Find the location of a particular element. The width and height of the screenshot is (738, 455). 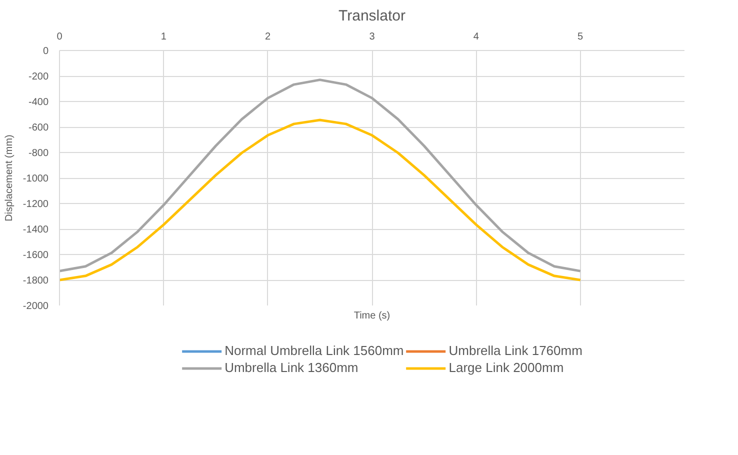

legend-label: Normal Umbrella Link 1560mm is located at coordinates (314, 350).